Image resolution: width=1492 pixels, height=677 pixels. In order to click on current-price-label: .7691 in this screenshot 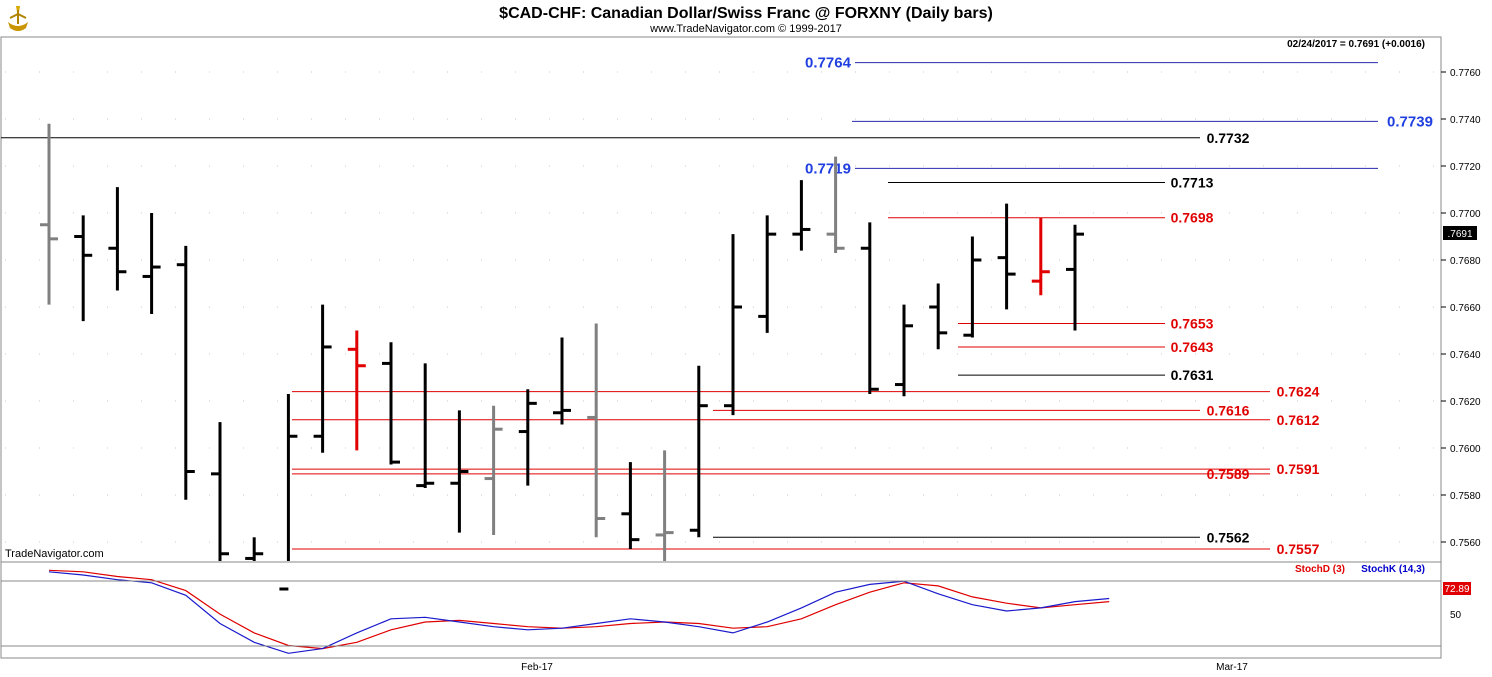, I will do `click(1459, 234)`.